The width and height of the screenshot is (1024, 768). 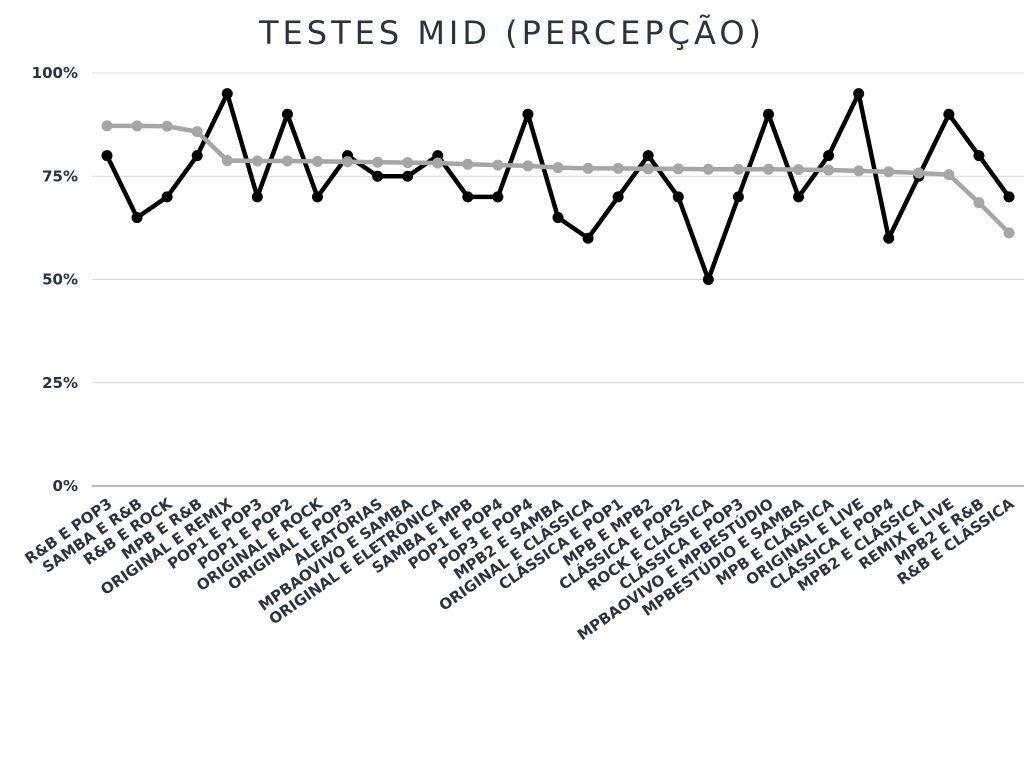 I want to click on chart-title: TESTES MID (PERCEPÇÃO), so click(x=512, y=33).